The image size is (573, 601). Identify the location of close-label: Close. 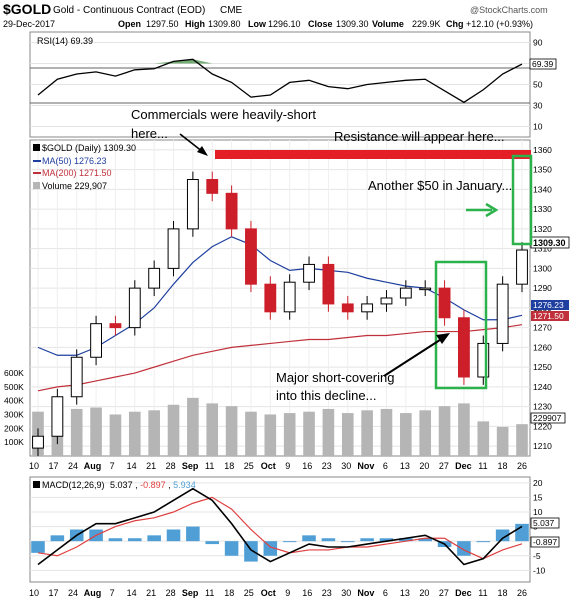
(320, 24).